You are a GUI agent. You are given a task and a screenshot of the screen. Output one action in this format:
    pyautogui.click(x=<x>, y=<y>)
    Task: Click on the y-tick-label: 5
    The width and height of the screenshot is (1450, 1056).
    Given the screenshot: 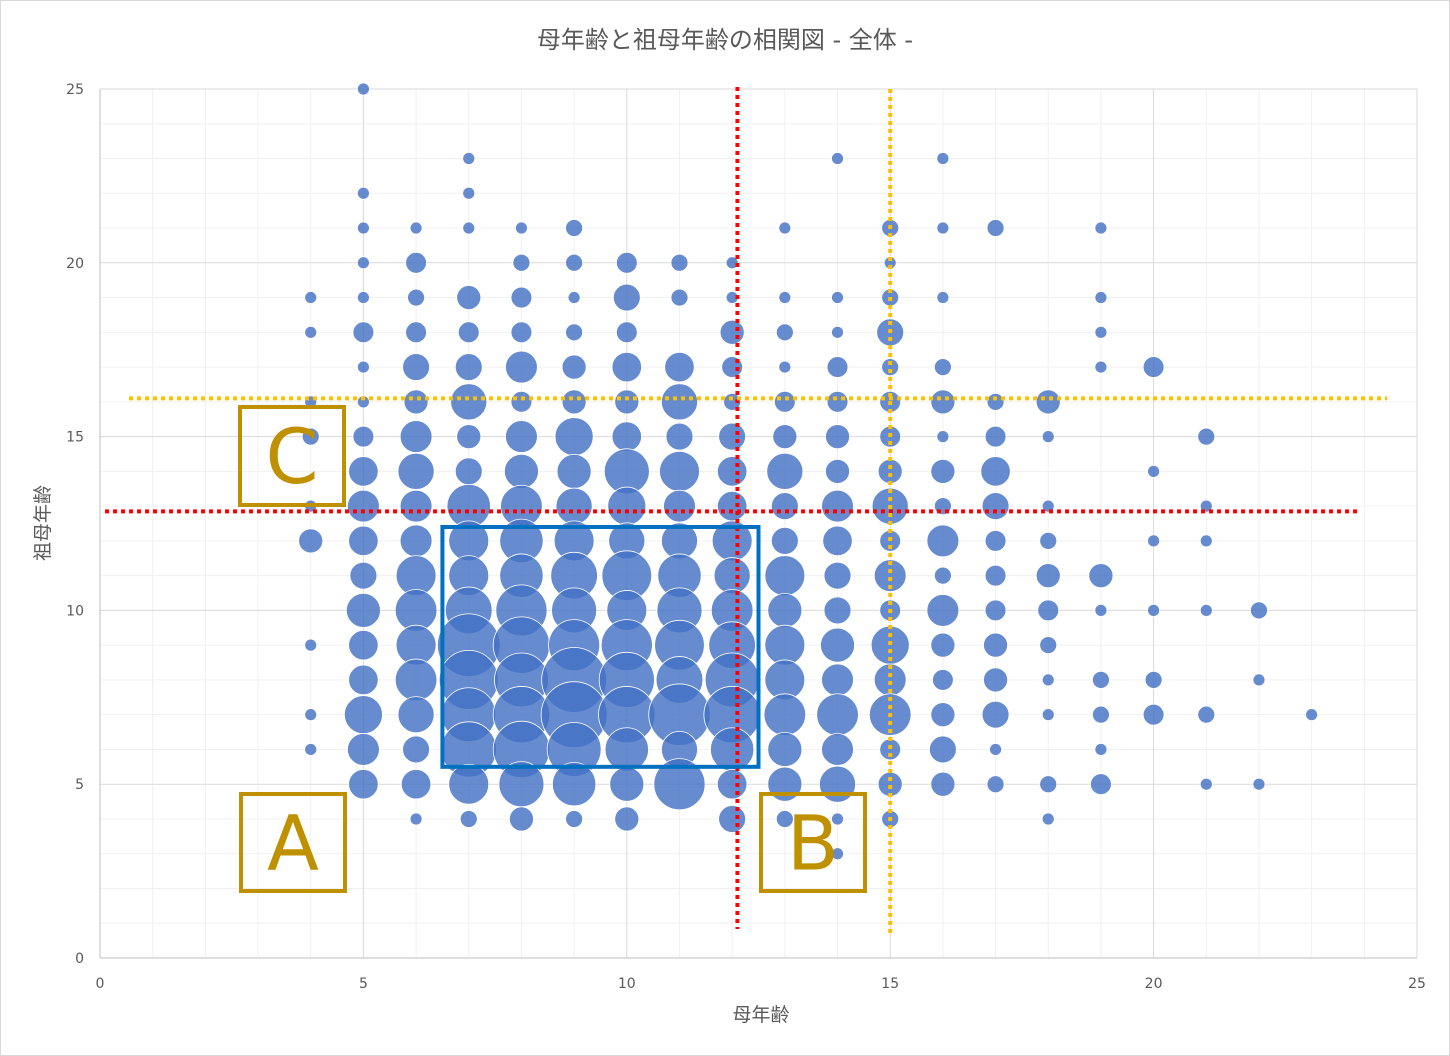 What is the action you would take?
    pyautogui.click(x=79, y=785)
    